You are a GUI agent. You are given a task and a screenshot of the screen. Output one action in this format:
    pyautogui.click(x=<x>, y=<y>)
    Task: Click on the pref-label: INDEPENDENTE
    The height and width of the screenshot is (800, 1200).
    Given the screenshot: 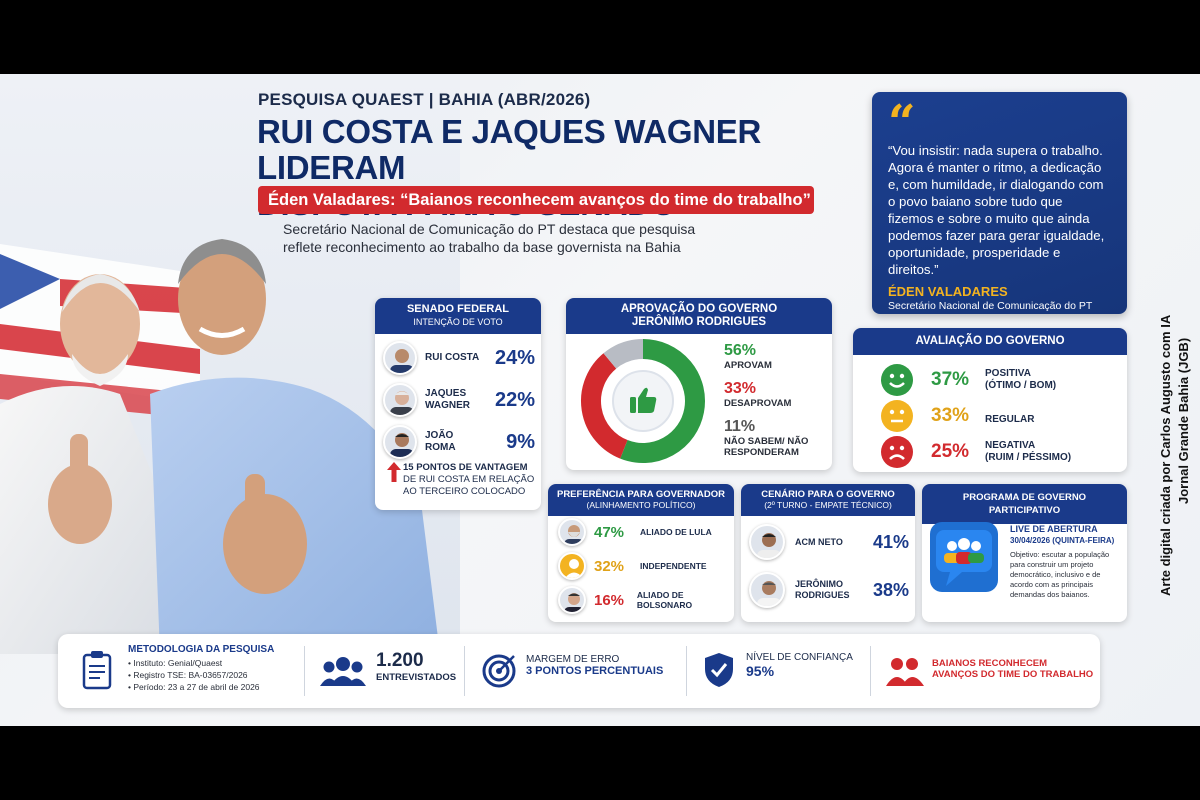 What is the action you would take?
    pyautogui.click(x=673, y=566)
    